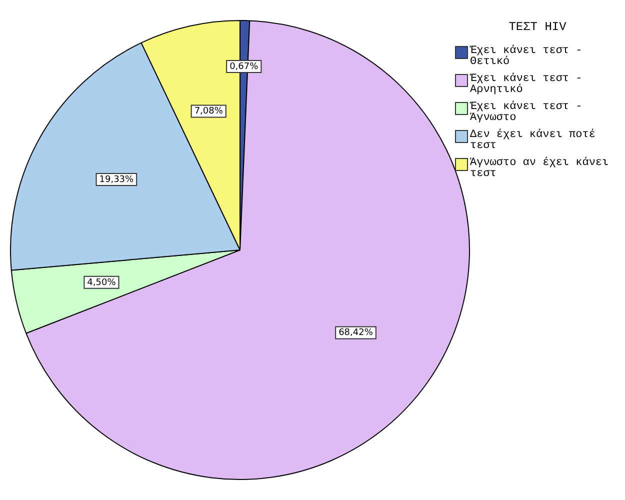 The image size is (625, 500). Describe the element at coordinates (244, 67) in the screenshot. I see `data-label: 0,67%` at that location.